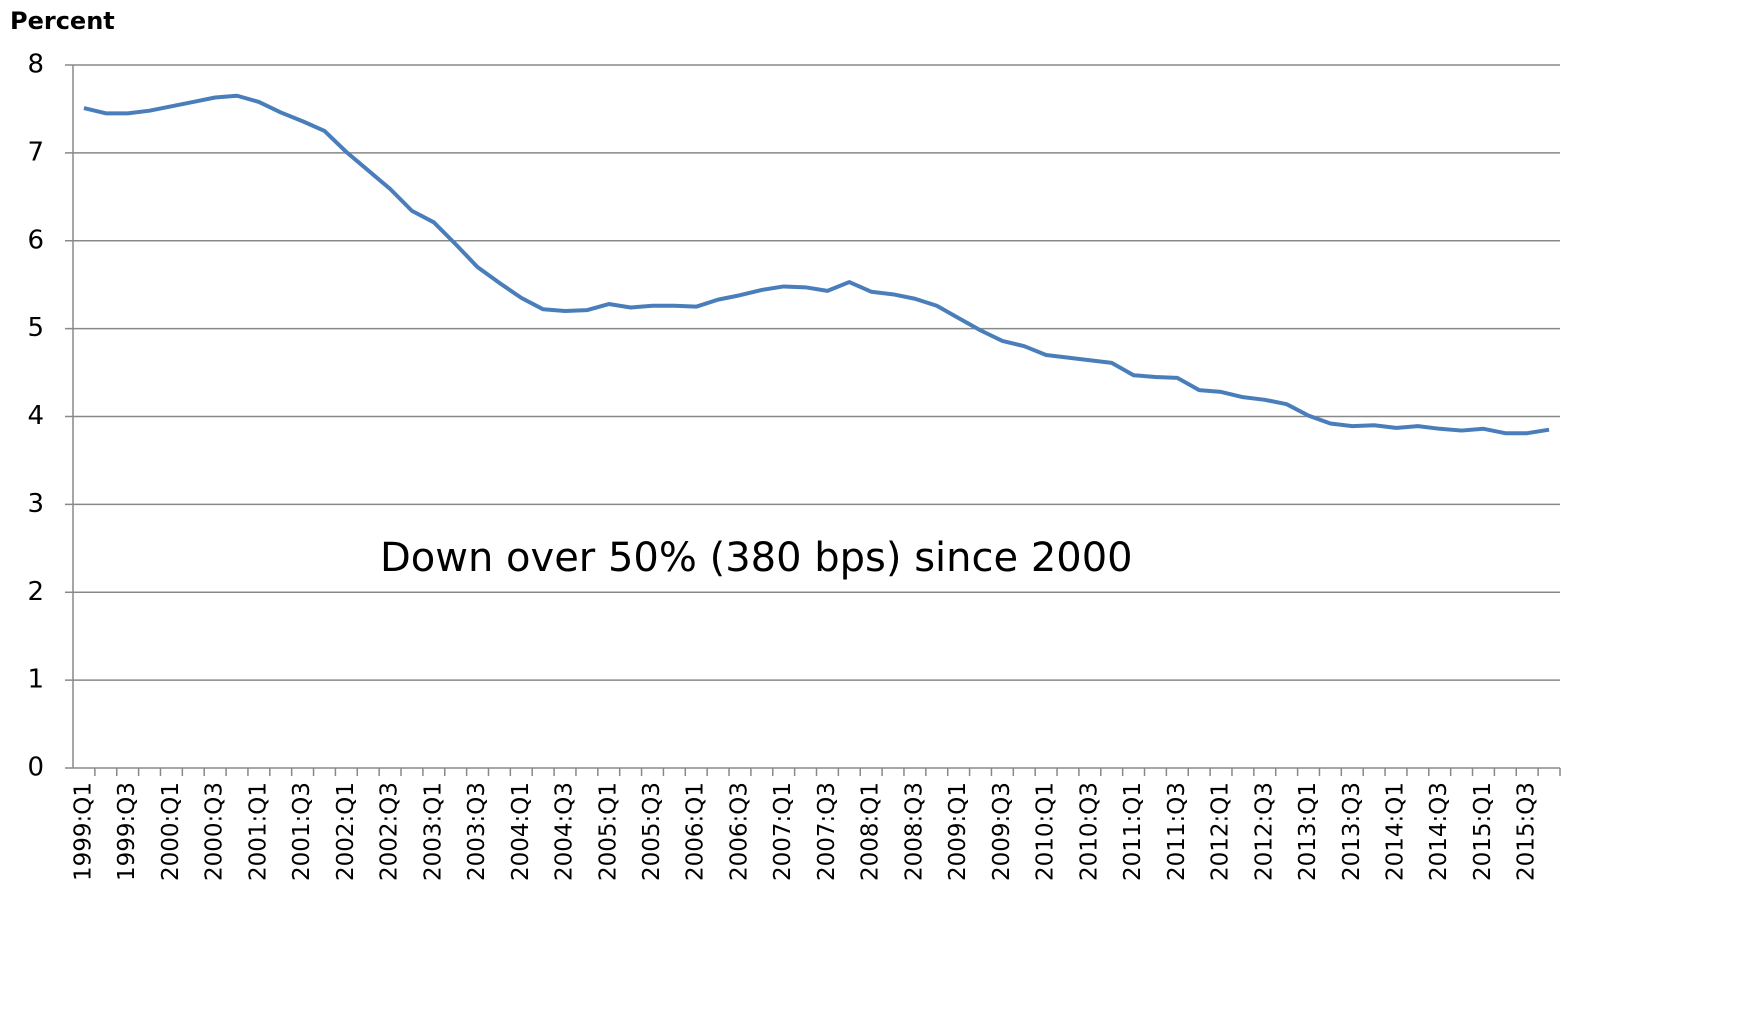 The height and width of the screenshot is (1009, 1748). I want to click on y-tick-label: 7, so click(35, 152).